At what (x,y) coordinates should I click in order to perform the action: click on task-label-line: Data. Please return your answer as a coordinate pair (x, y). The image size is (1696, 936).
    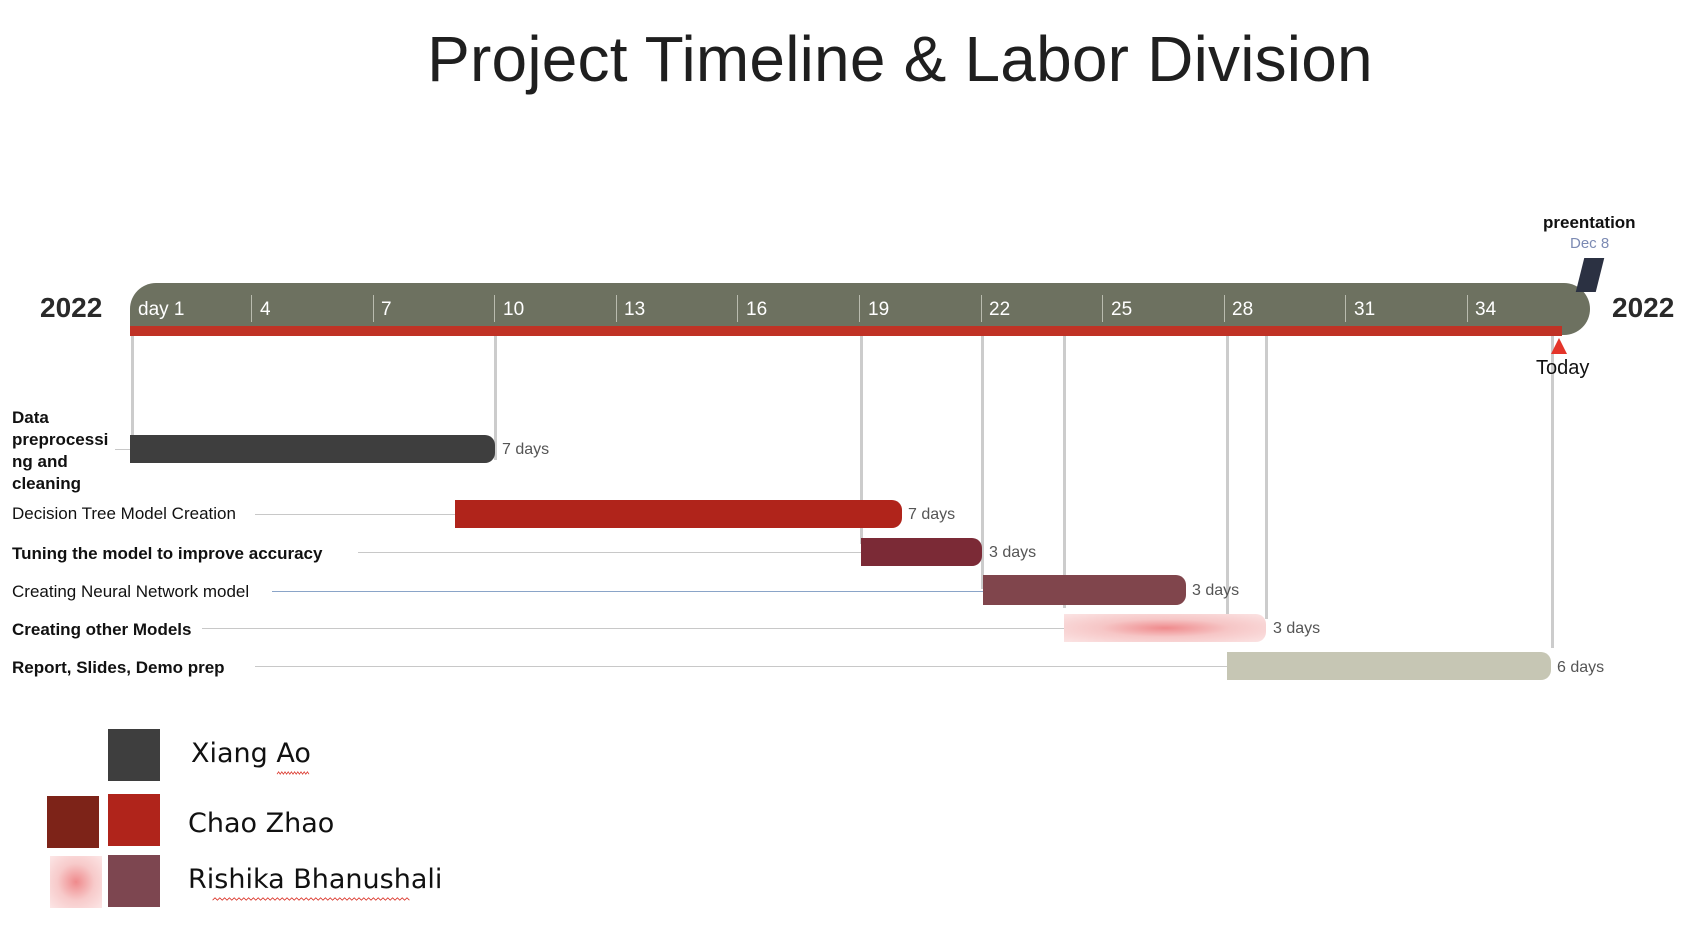
    Looking at the image, I should click on (30, 417).